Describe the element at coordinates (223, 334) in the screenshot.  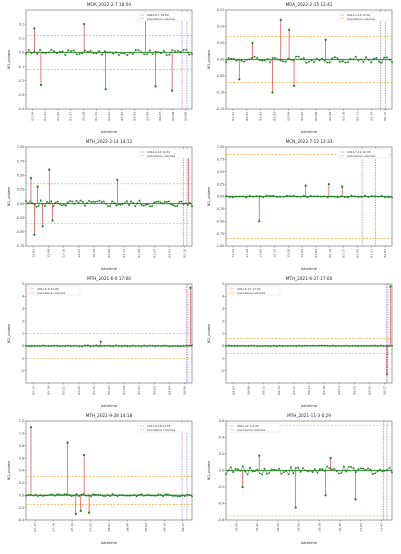
I see `y-tick-label: 1` at that location.